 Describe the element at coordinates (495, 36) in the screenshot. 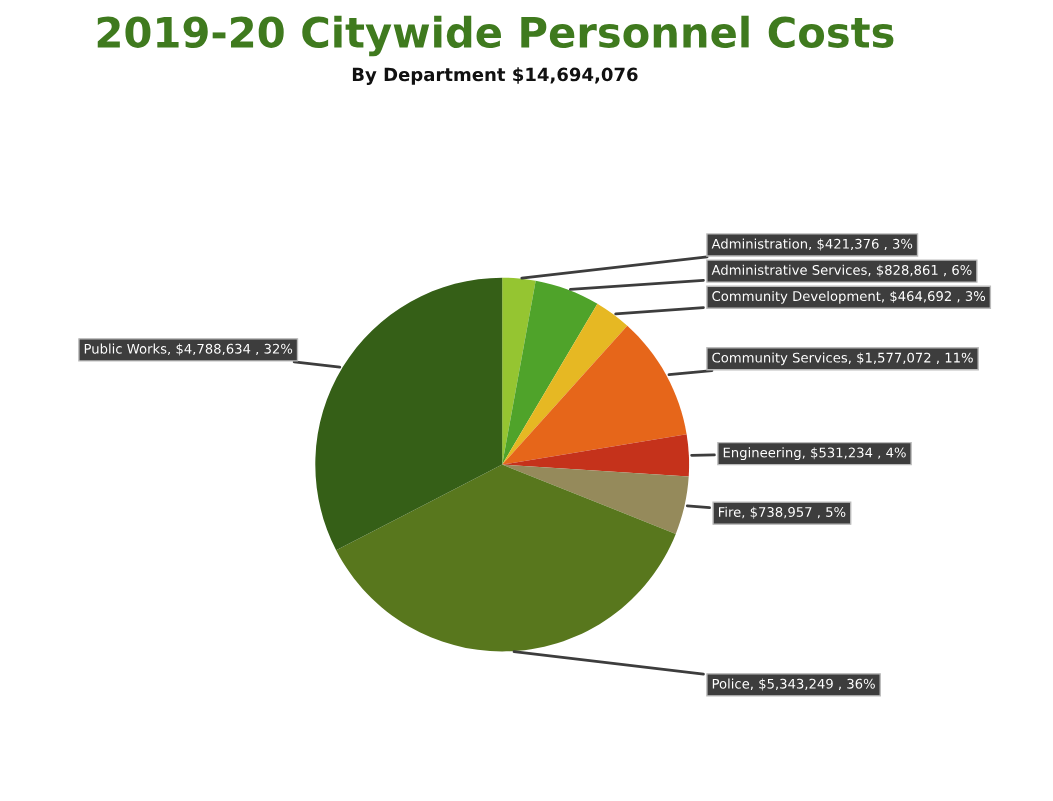

I see `chart-title: 2019-20 Citywide Personnel Costs` at that location.